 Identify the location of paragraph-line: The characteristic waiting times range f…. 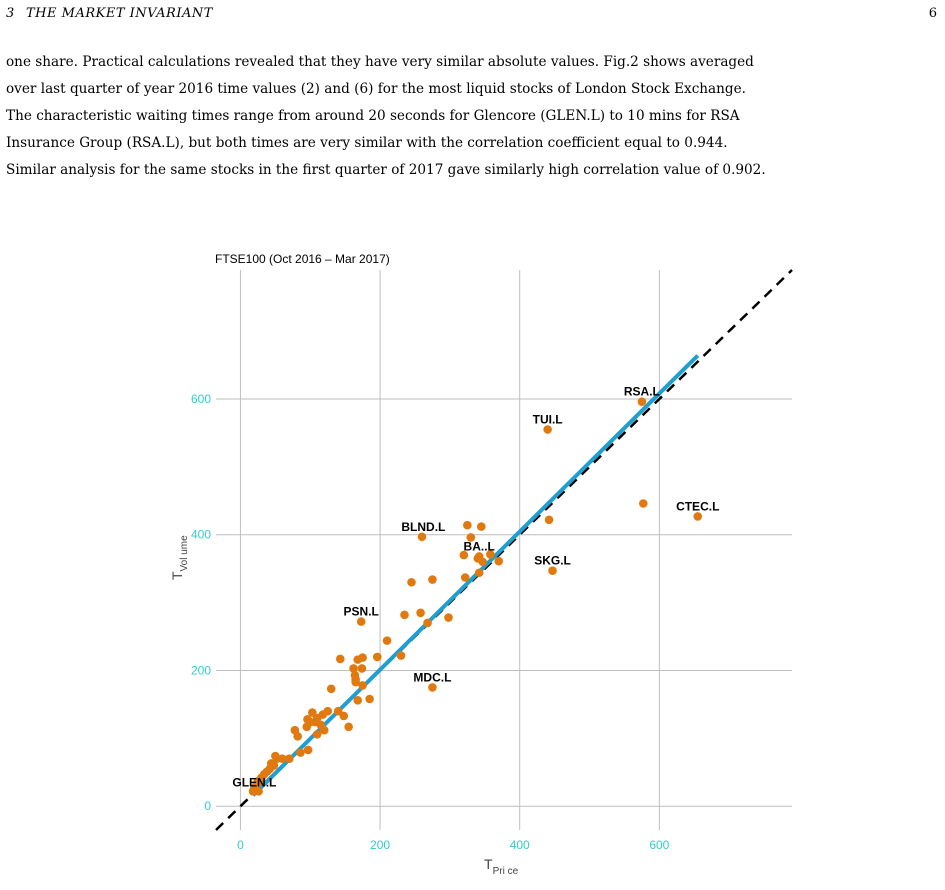
(373, 116).